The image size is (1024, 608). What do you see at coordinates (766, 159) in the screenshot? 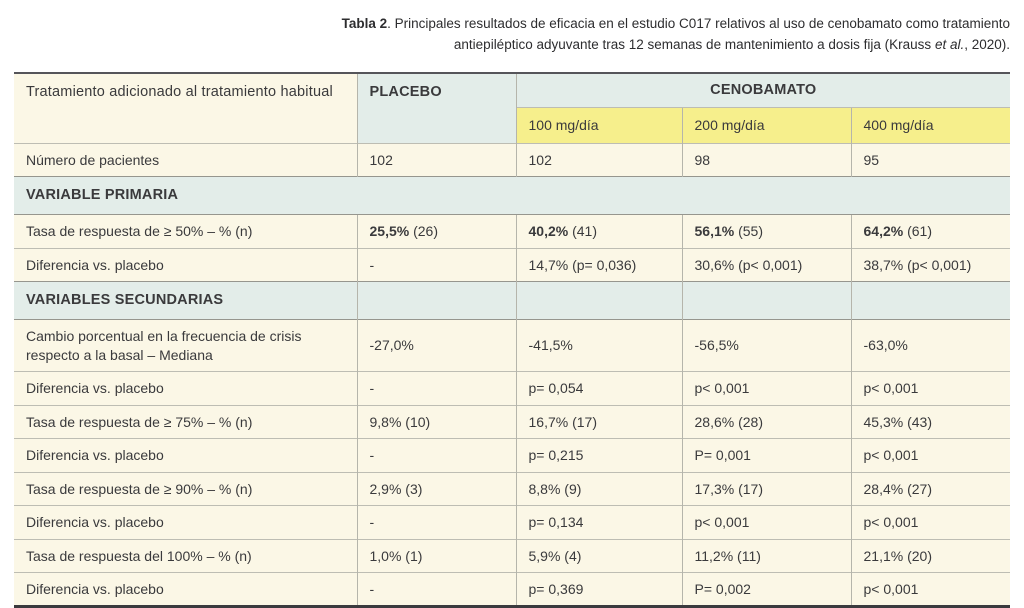
I see `value-cell-200mg: 98` at bounding box center [766, 159].